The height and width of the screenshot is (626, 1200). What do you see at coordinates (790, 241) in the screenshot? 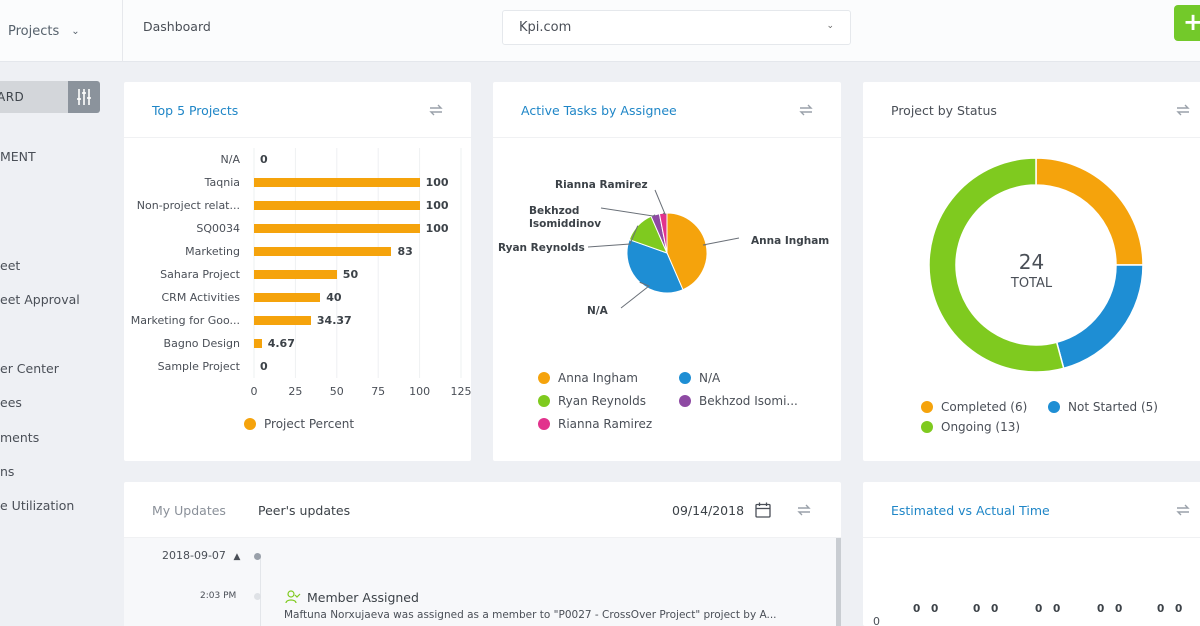
I see `pie-callout-label: Anna Ingham` at bounding box center [790, 241].